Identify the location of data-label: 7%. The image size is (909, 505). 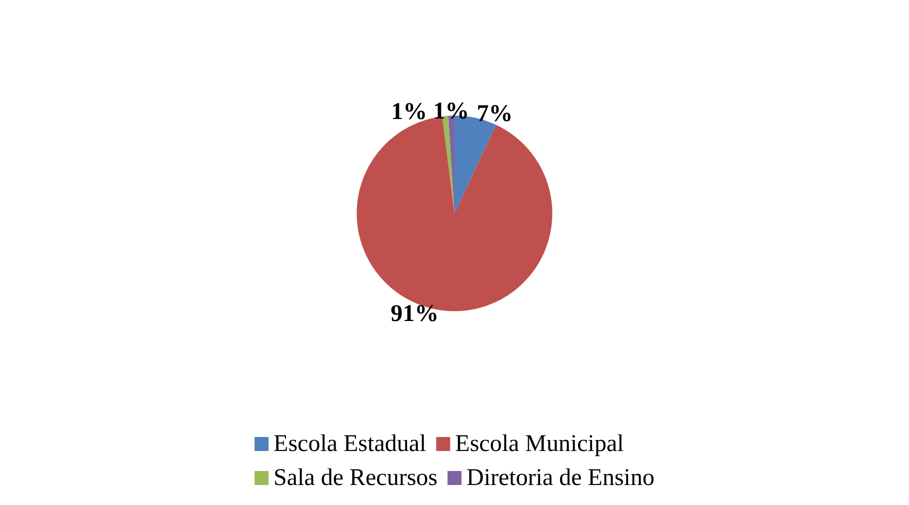
(494, 114).